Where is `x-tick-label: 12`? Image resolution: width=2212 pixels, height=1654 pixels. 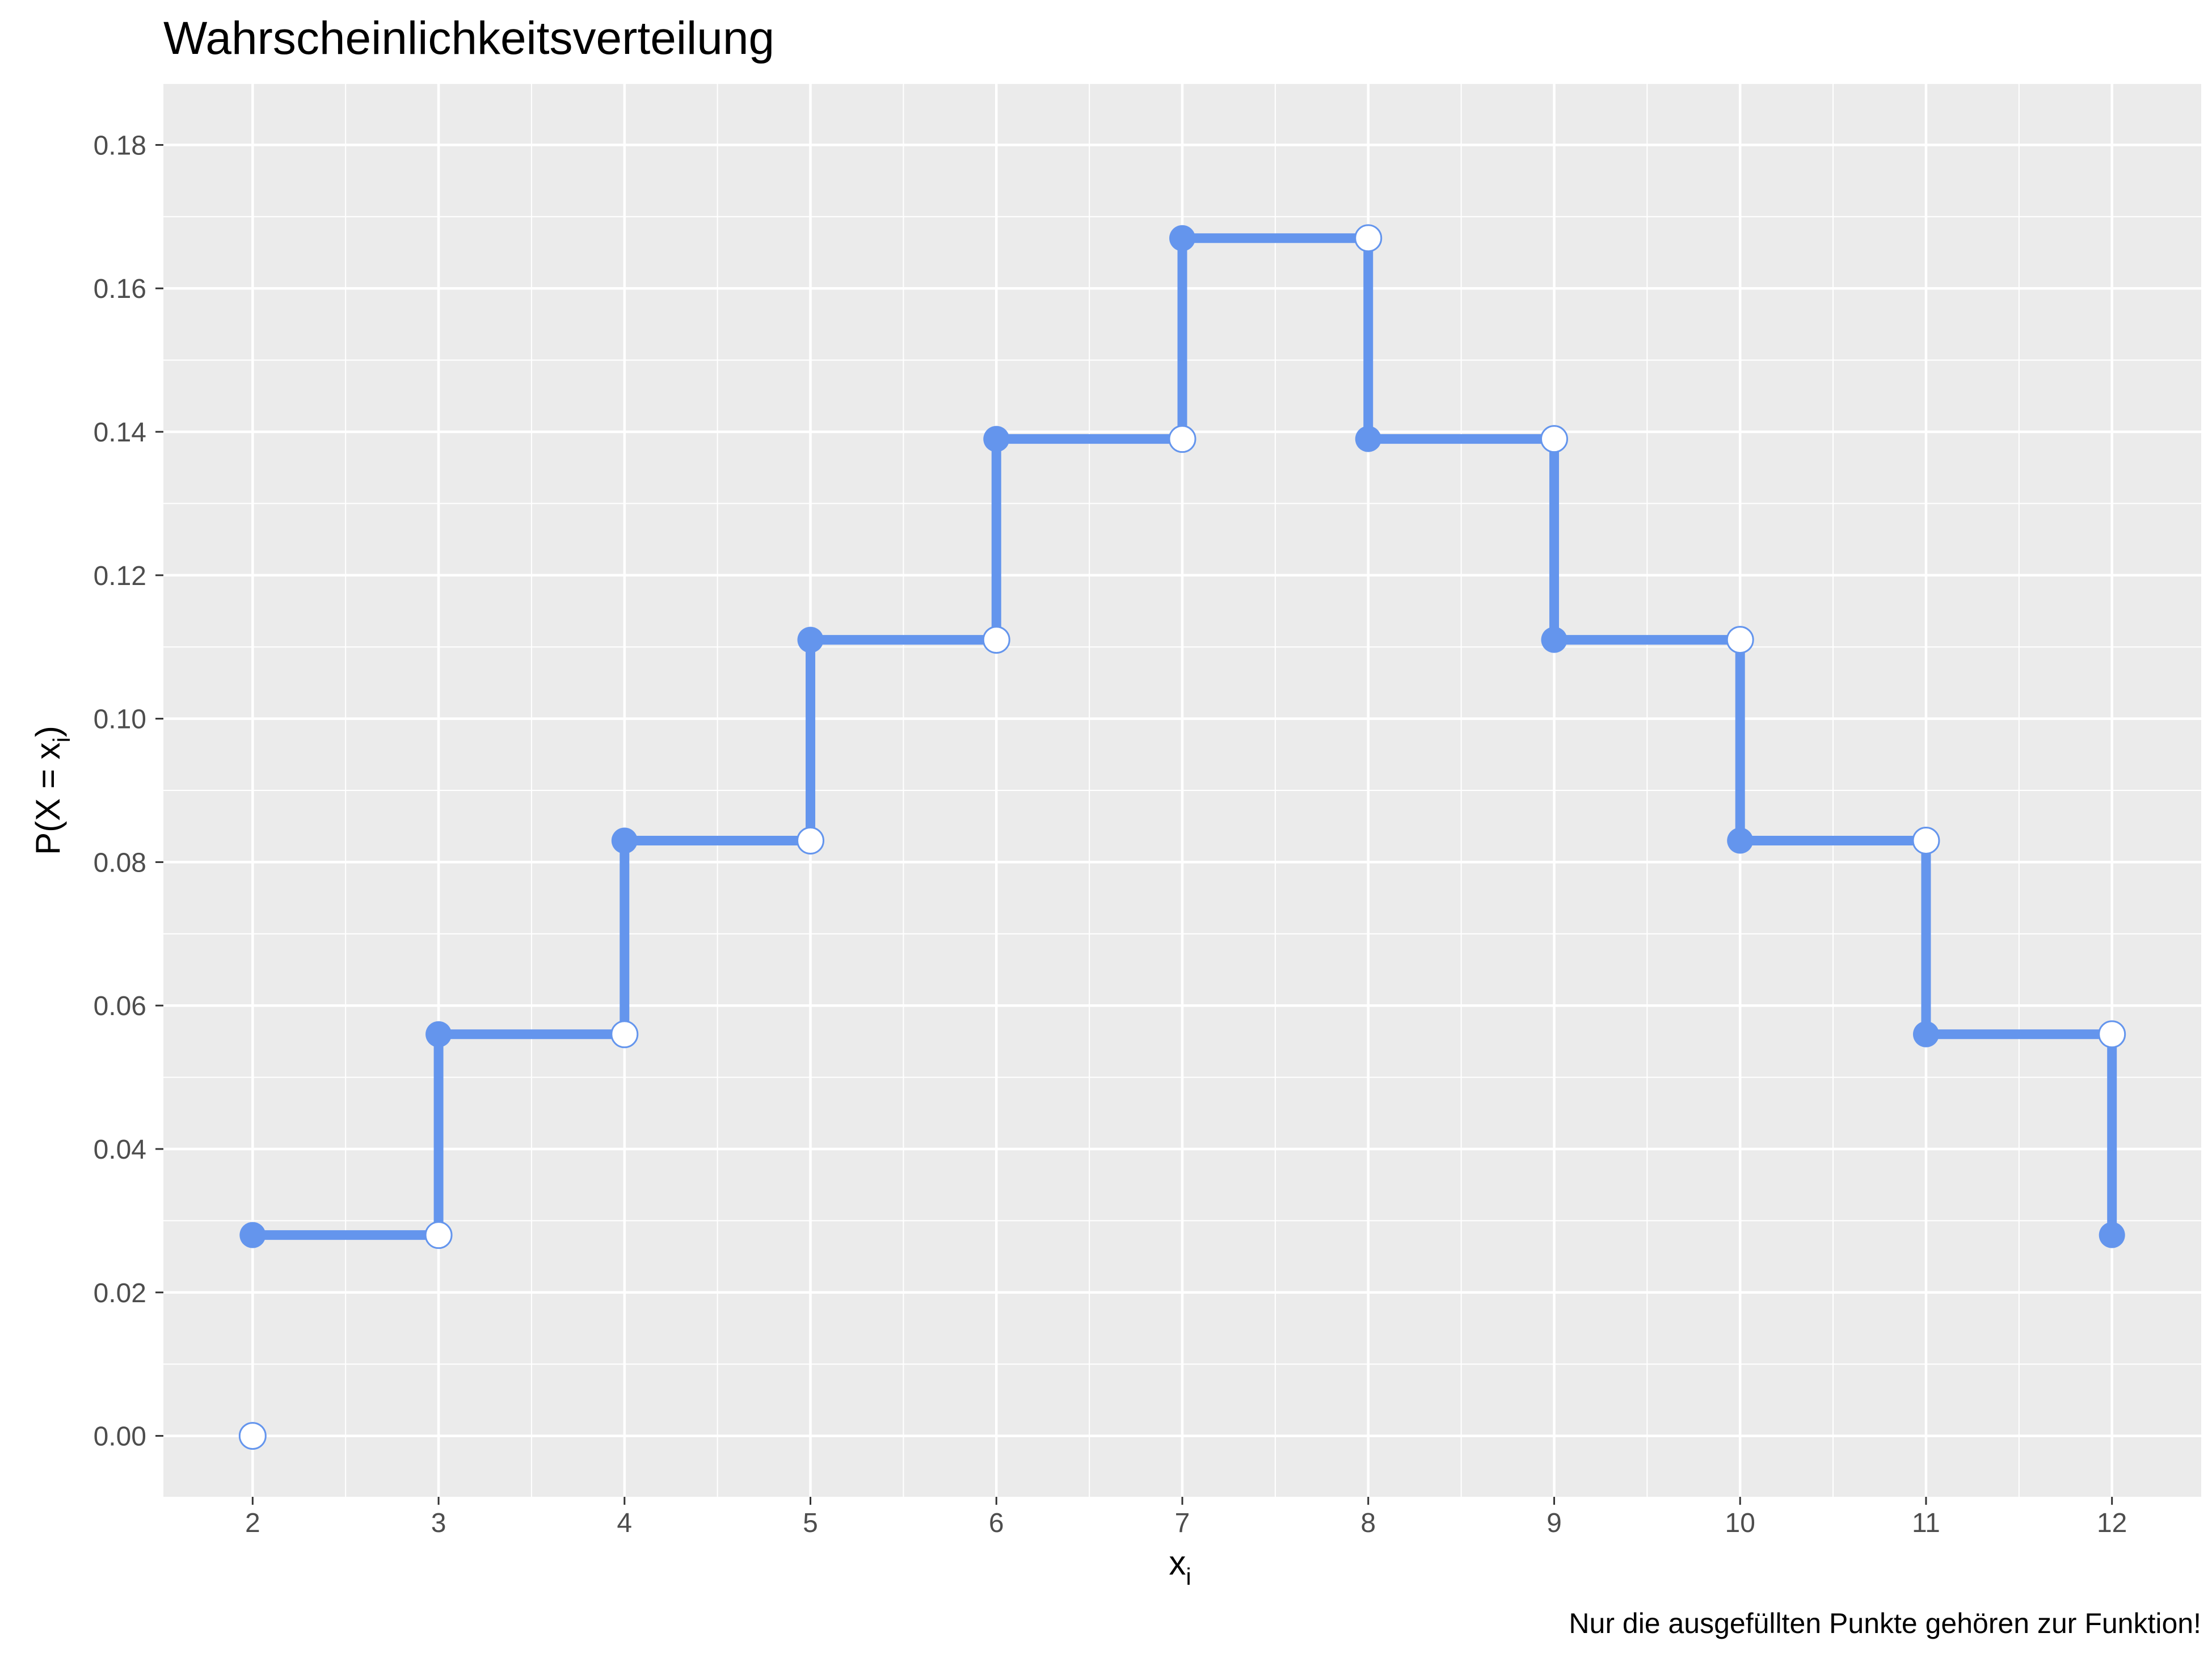
x-tick-label: 12 is located at coordinates (2112, 1523).